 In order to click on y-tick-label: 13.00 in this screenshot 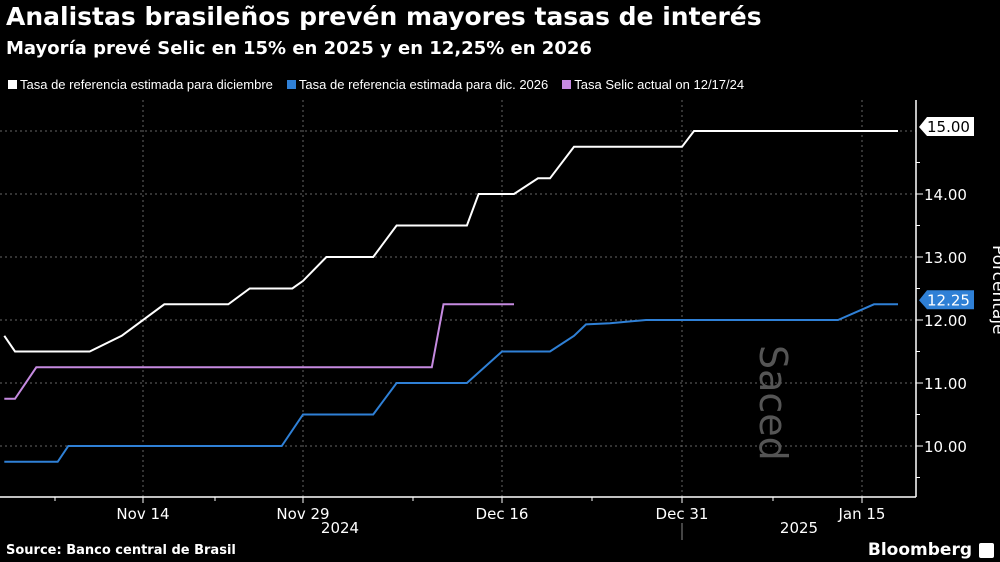, I will do `click(945, 258)`.